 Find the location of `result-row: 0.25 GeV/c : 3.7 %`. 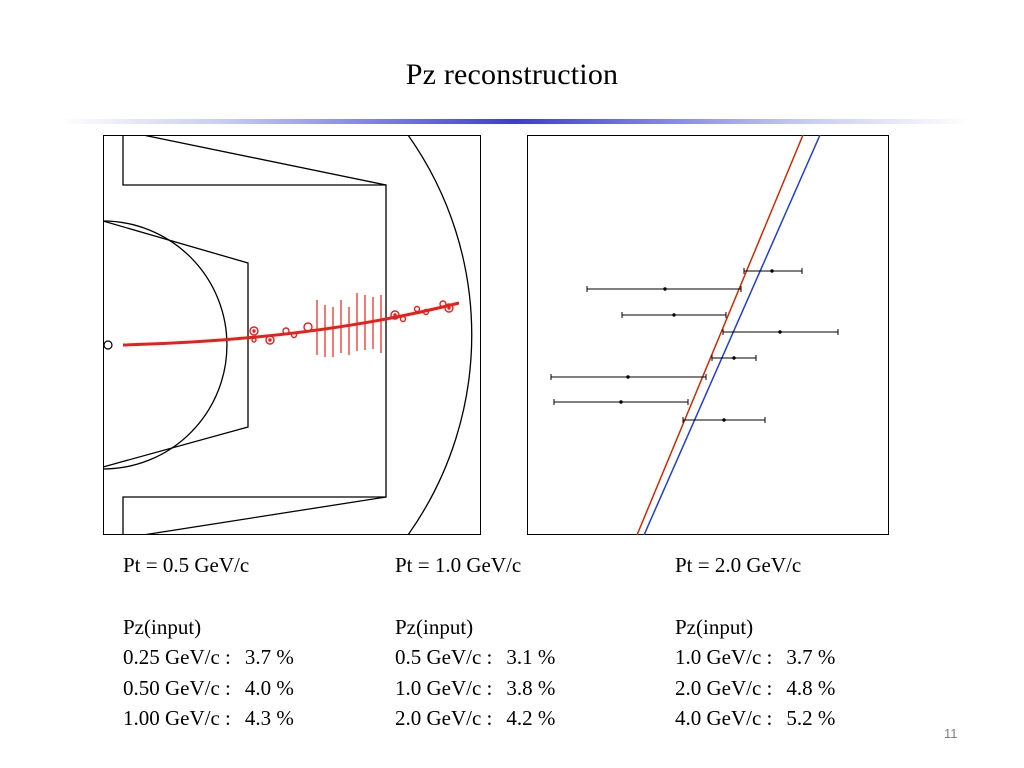

result-row: 0.25 GeV/c : 3.7 % is located at coordinates (208, 657).